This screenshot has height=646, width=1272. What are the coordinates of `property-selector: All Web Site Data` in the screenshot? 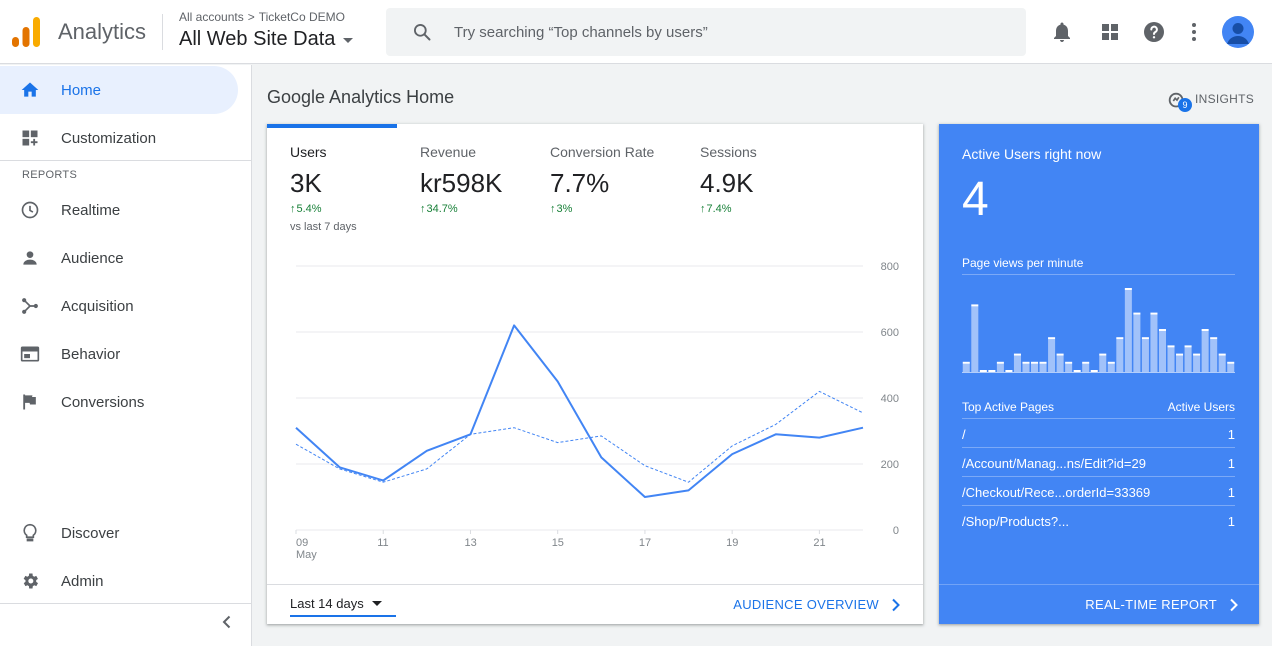 It's located at (266, 39).